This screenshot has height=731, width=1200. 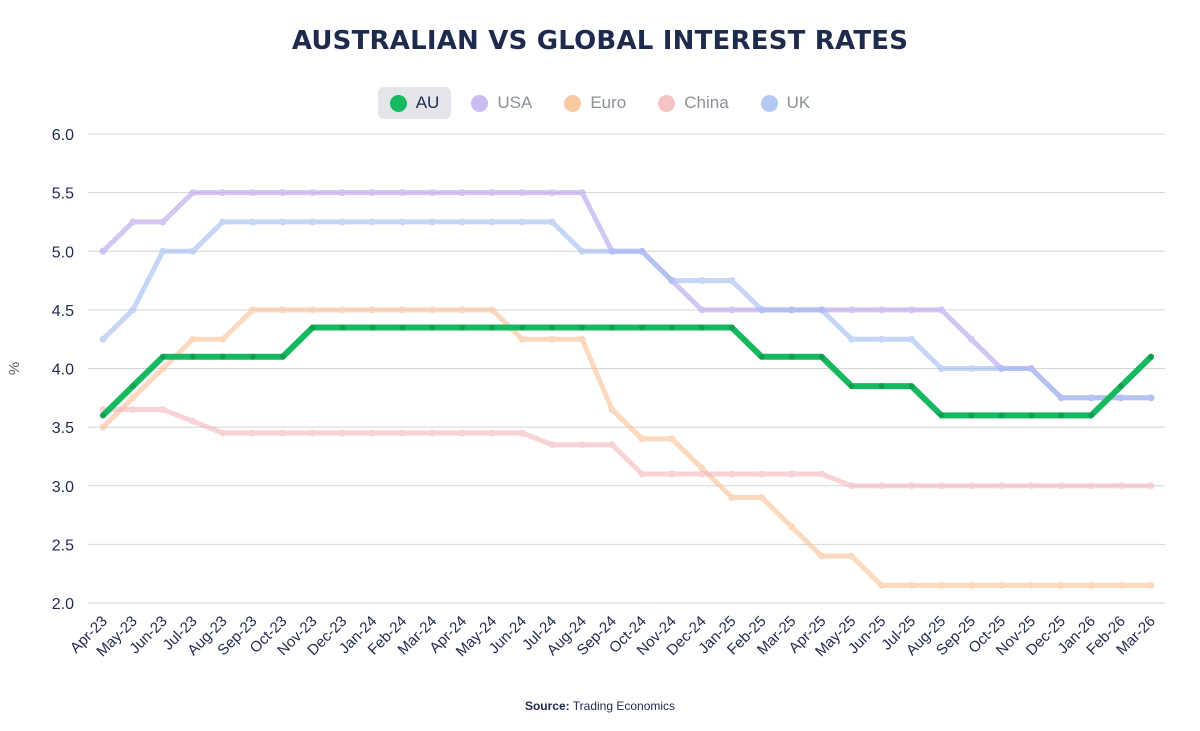 I want to click on y-tick-label: 5.0, so click(x=63, y=252).